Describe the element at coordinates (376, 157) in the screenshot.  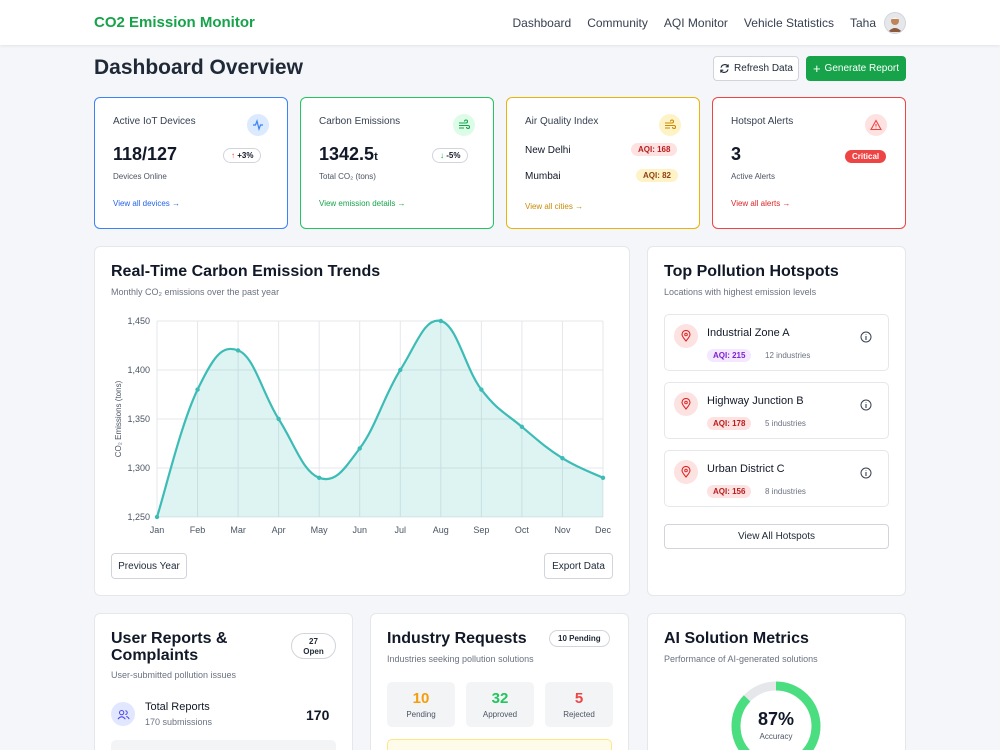
I see `emission-unit: t` at that location.